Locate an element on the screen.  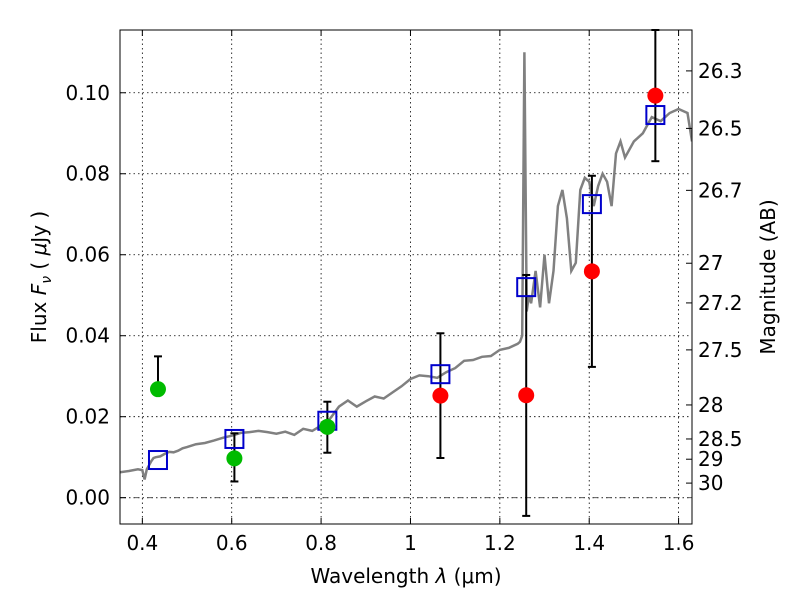
mag-tick-label: 26.5 is located at coordinates (720, 128).